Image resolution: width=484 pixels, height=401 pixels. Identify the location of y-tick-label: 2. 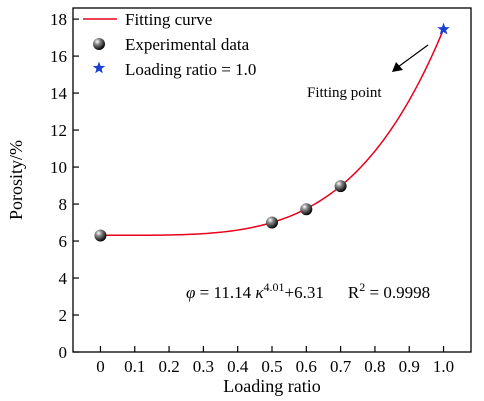
(63, 315).